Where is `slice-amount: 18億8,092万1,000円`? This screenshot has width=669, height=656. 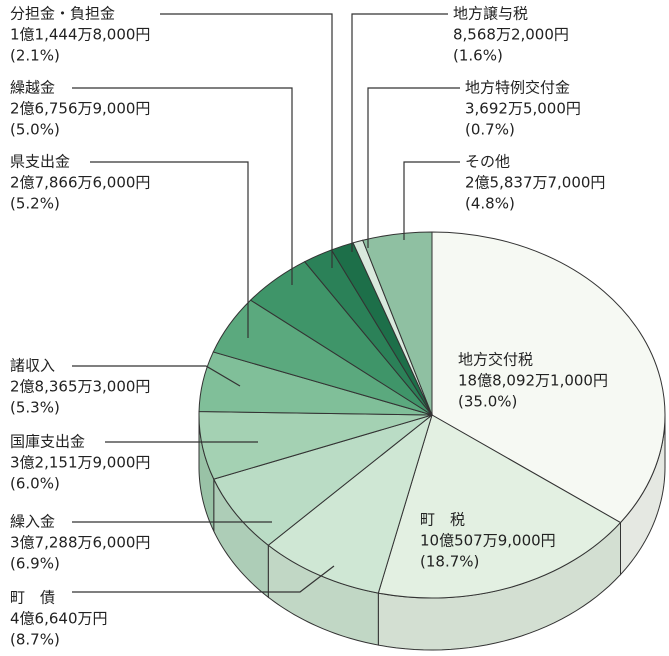 slice-amount: 18億8,092万1,000円 is located at coordinates (533, 381).